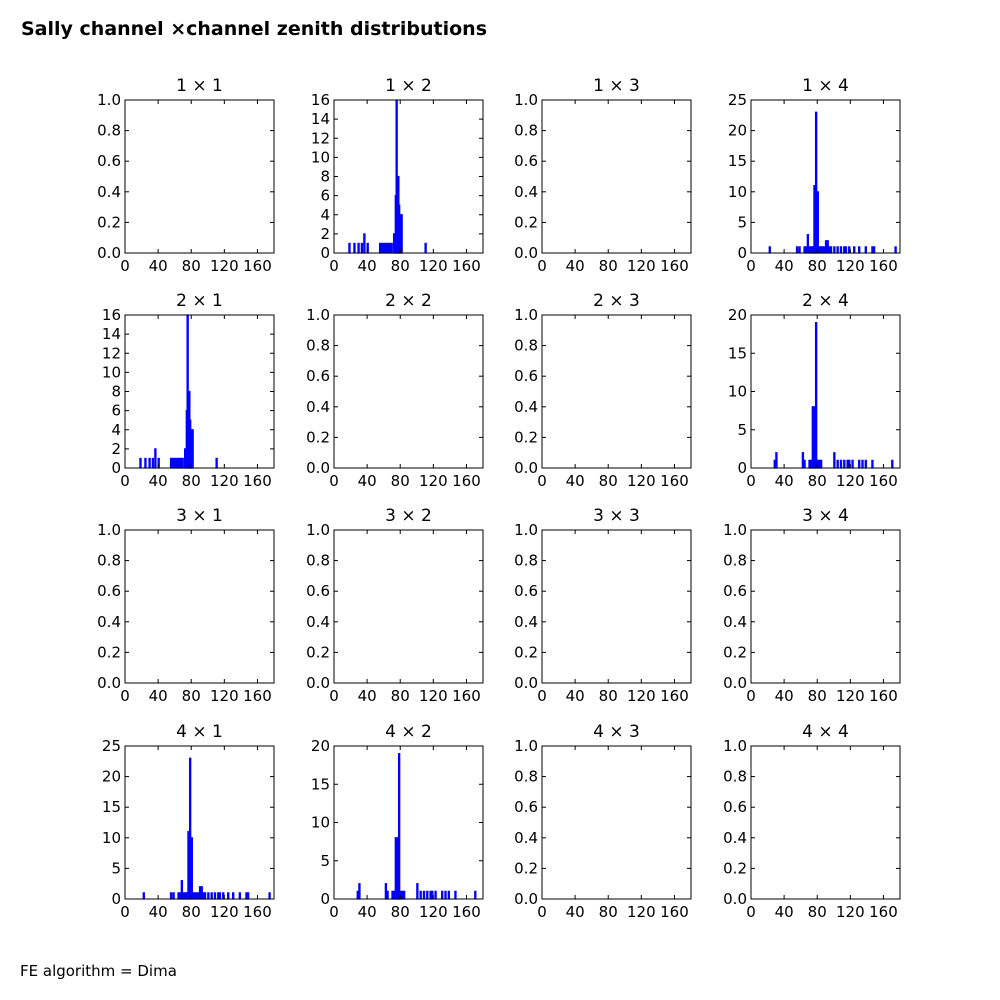  I want to click on subplot-title: 1 × 2, so click(408, 86).